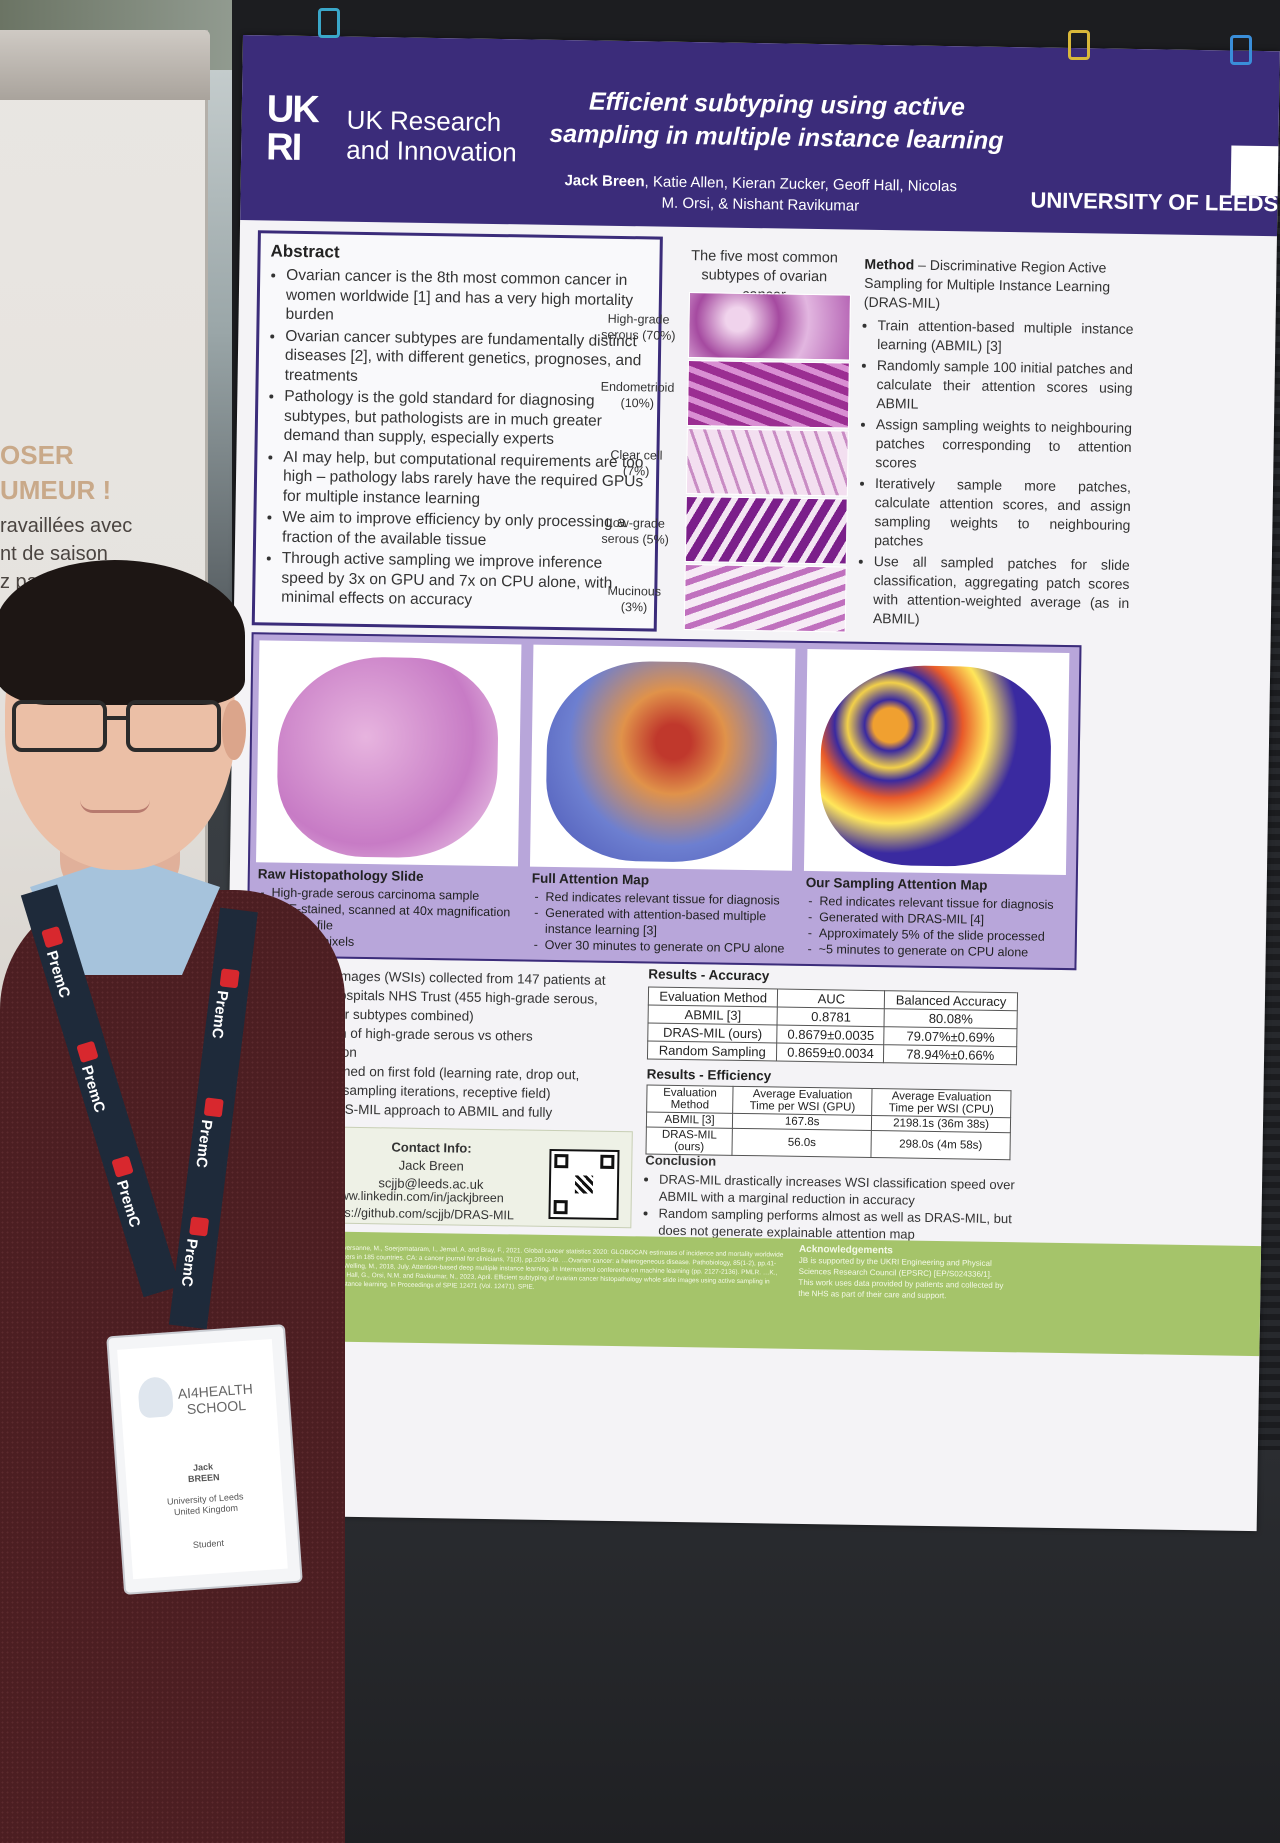 The width and height of the screenshot is (1280, 1843). What do you see at coordinates (831, 1017) in the screenshot?
I see `table-cell: 0.8781` at bounding box center [831, 1017].